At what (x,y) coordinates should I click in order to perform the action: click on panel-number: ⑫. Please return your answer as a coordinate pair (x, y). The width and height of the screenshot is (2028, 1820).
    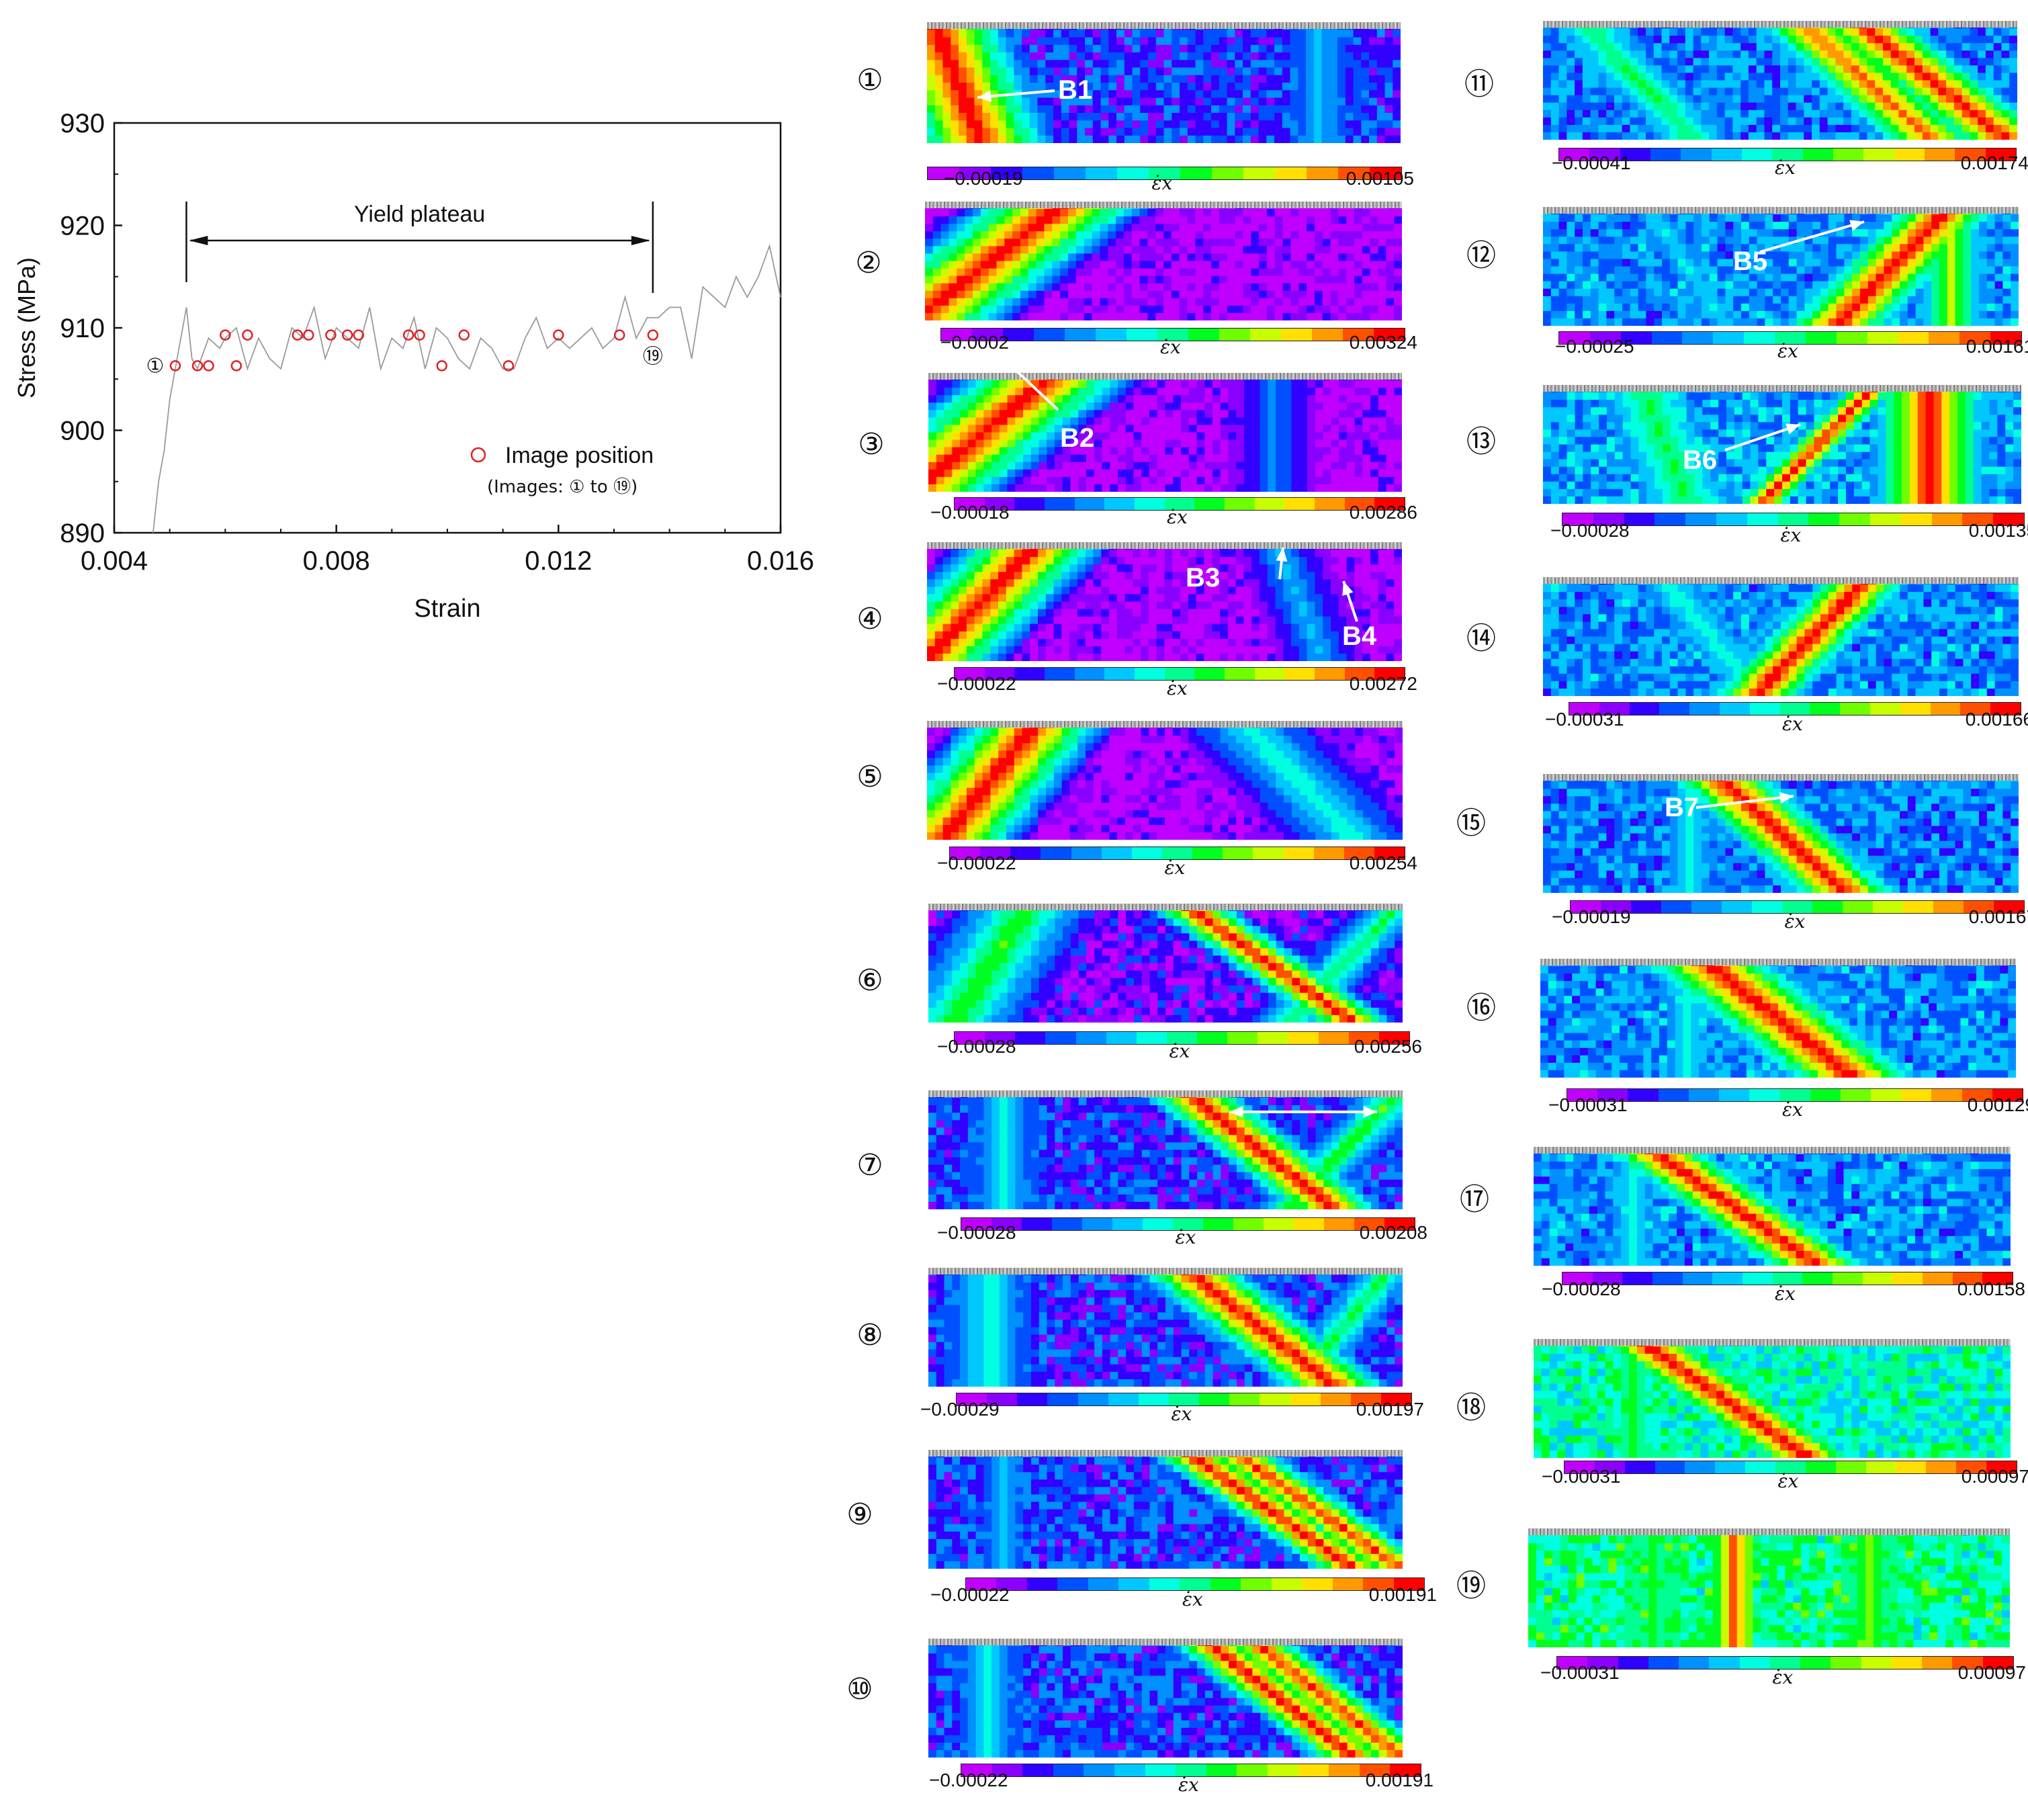
    Looking at the image, I should click on (1481, 256).